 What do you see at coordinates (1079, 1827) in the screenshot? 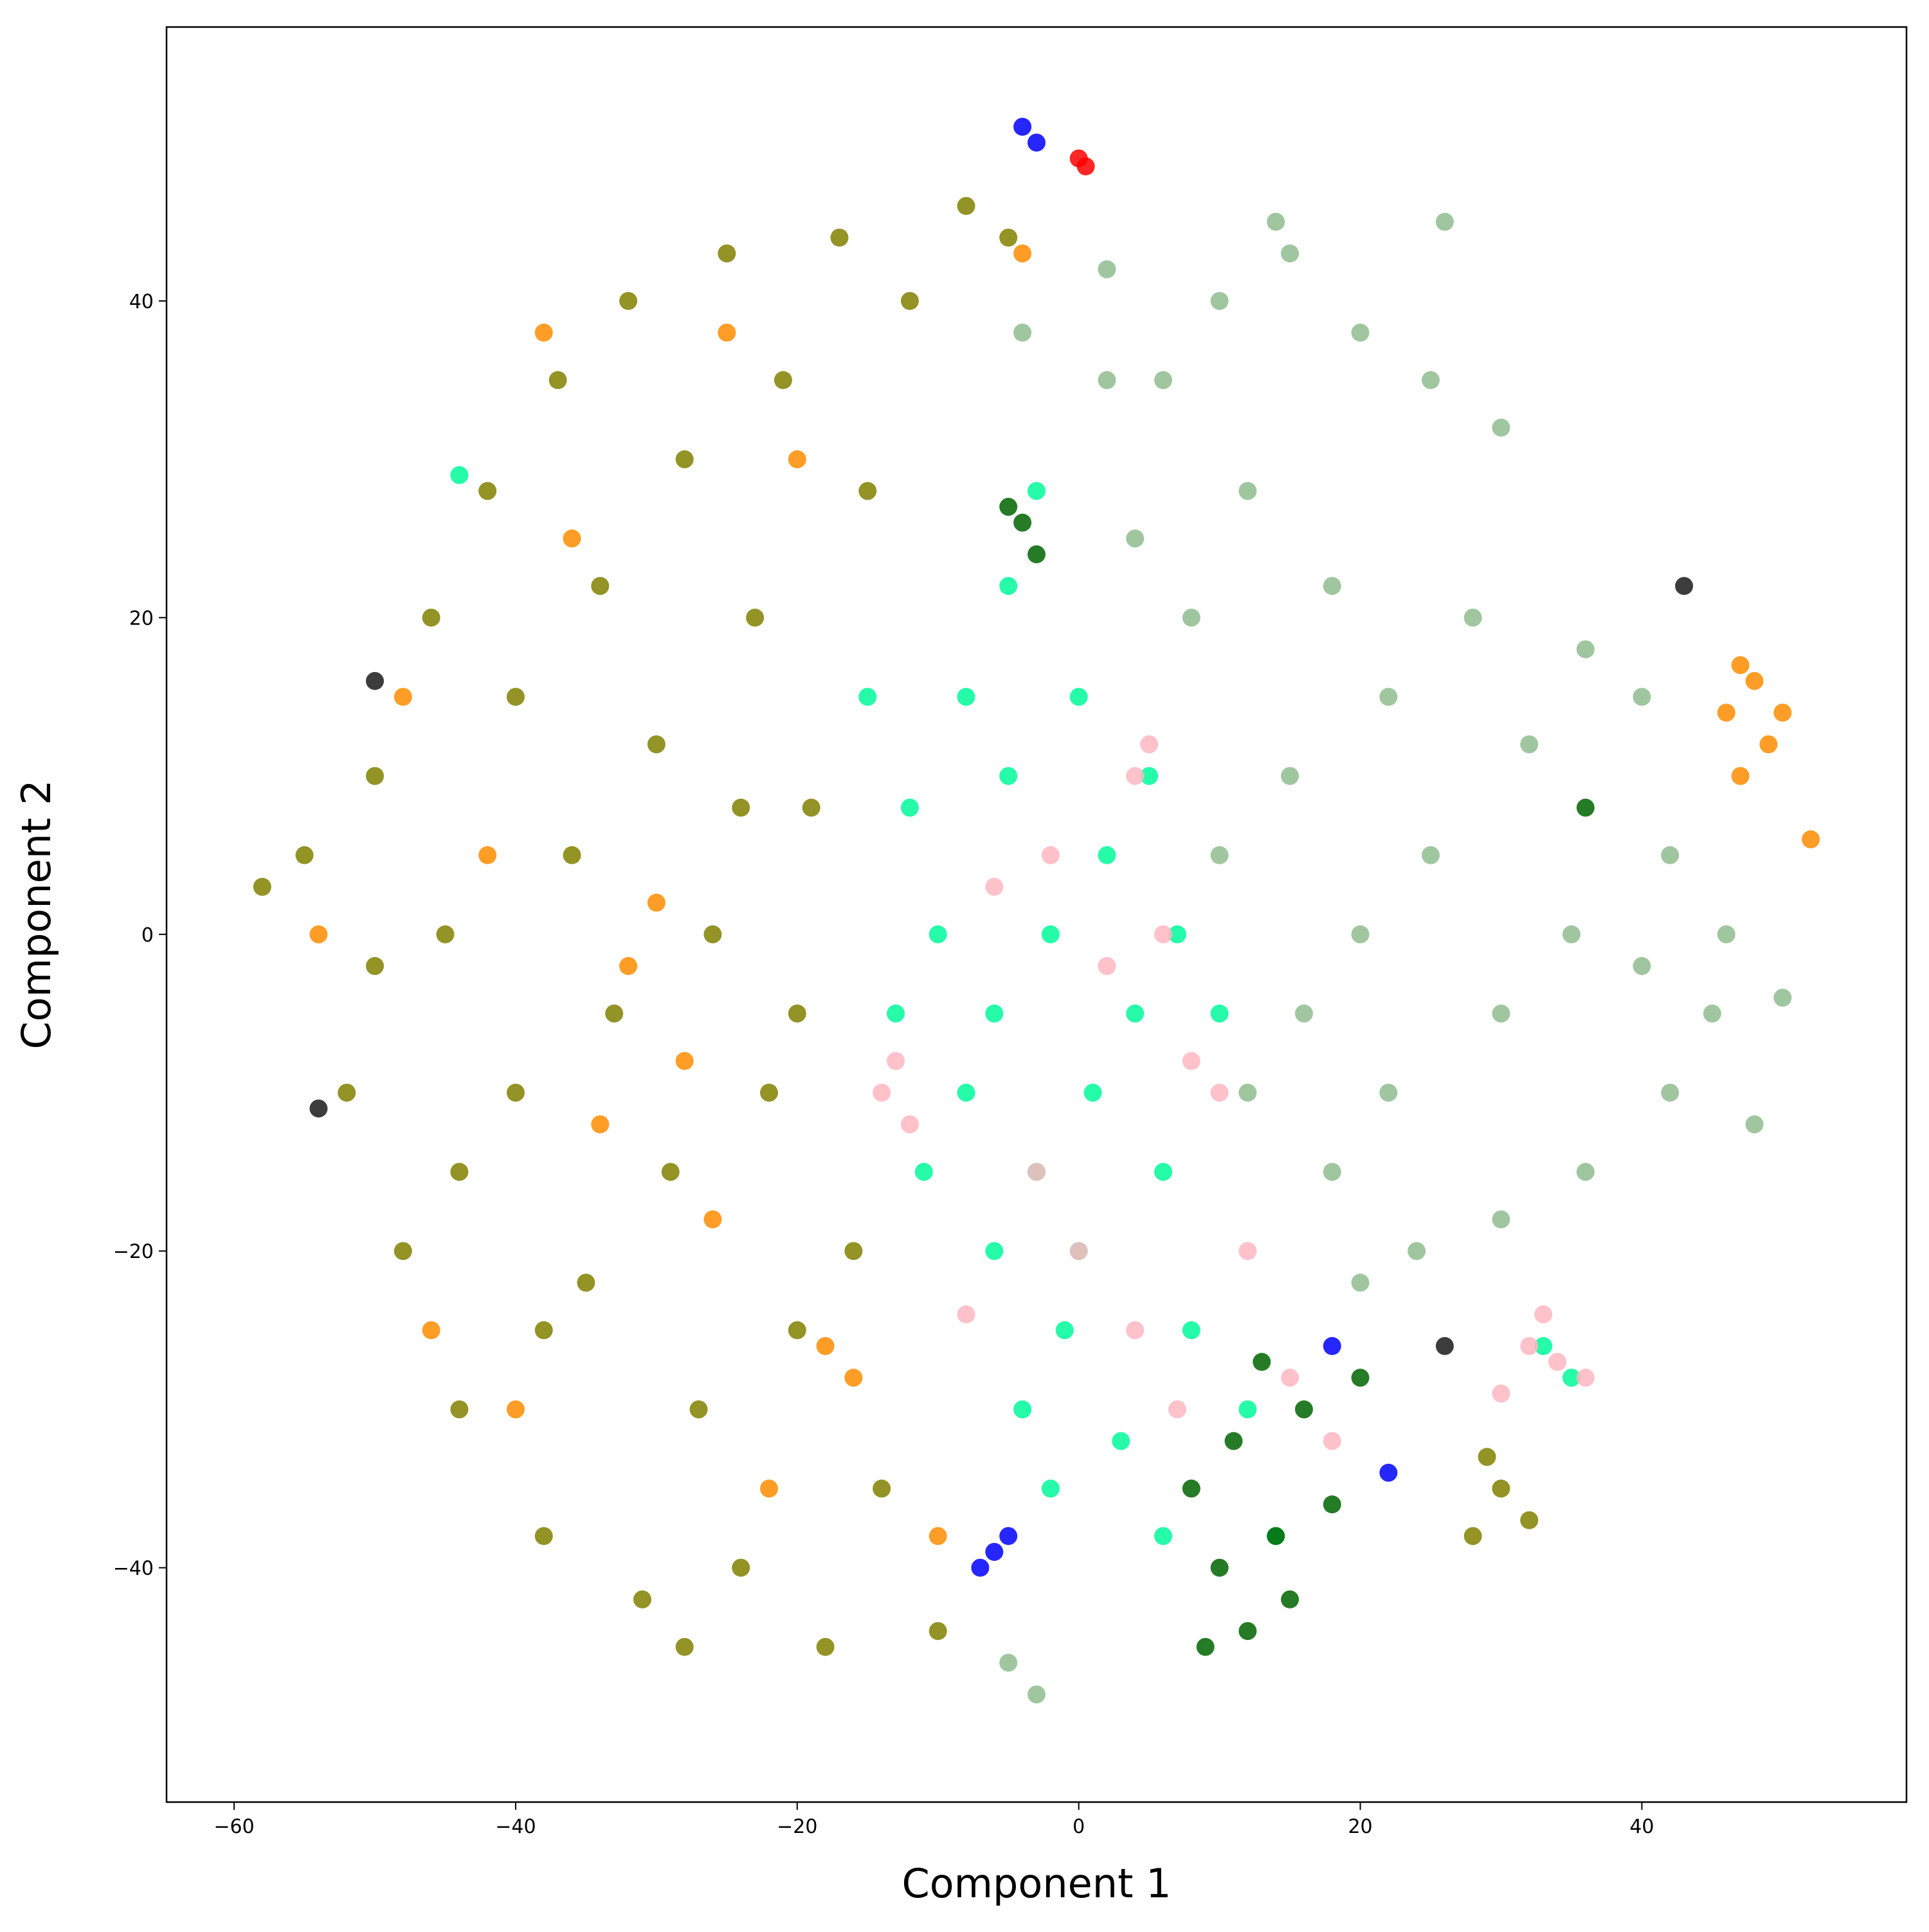
I see `x-tick-label: 0` at bounding box center [1079, 1827].